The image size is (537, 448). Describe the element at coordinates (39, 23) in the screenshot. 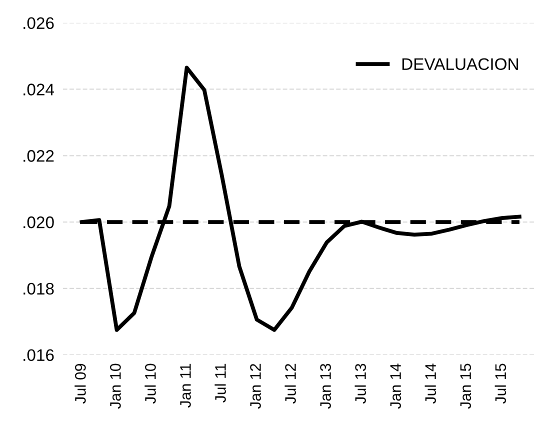

I see `y-tick-label: .026` at that location.